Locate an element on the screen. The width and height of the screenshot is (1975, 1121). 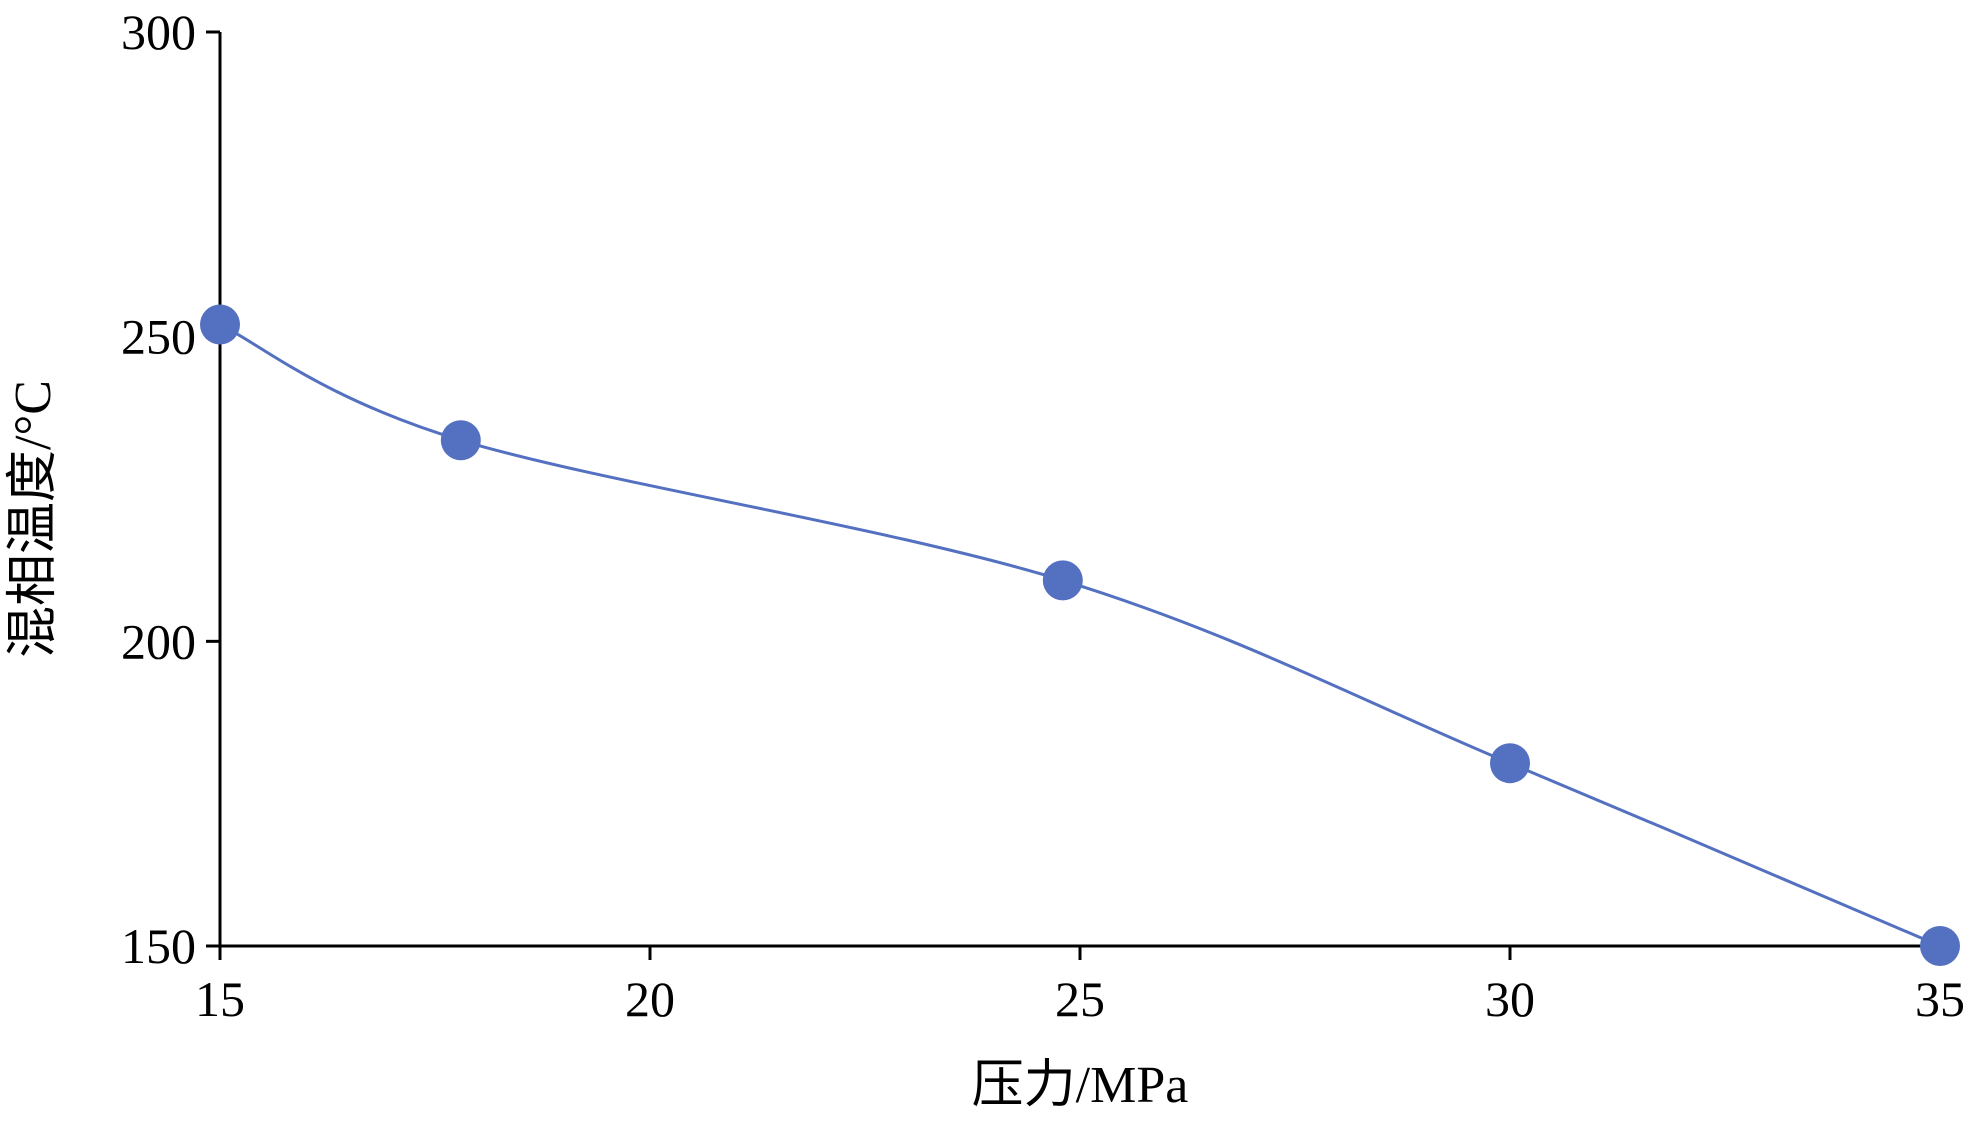
x-tick-label: 25 is located at coordinates (1080, 999).